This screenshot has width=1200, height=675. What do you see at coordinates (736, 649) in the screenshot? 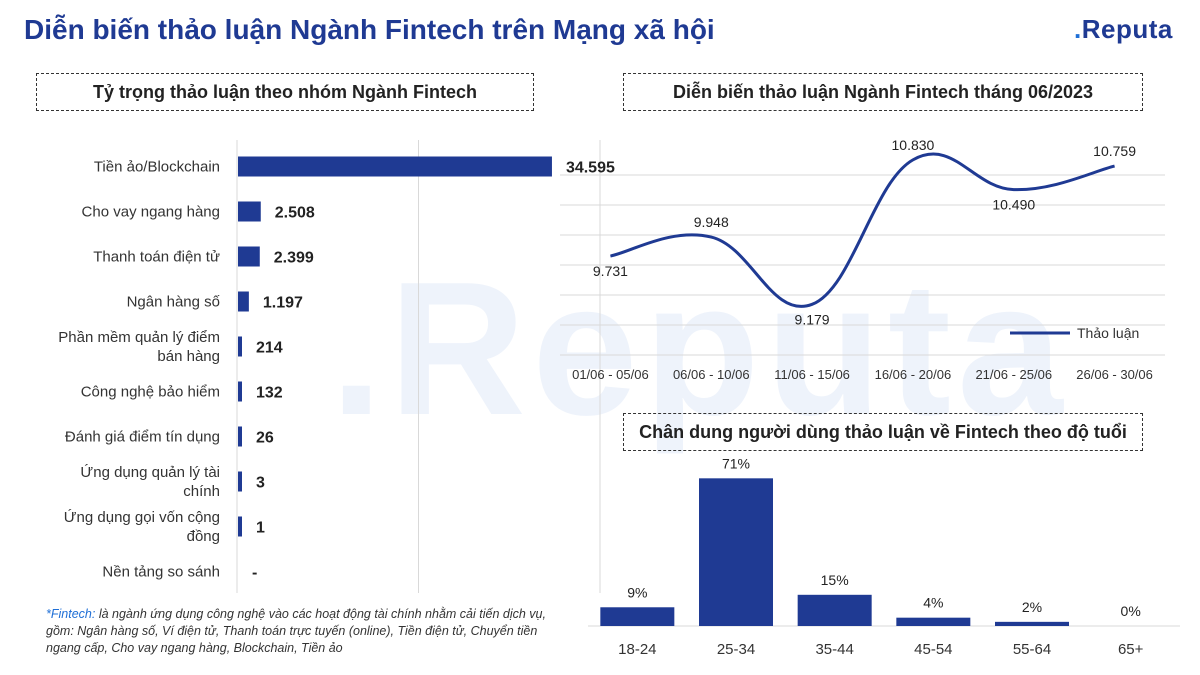
I see `x-tick-label: 25-34` at bounding box center [736, 649].